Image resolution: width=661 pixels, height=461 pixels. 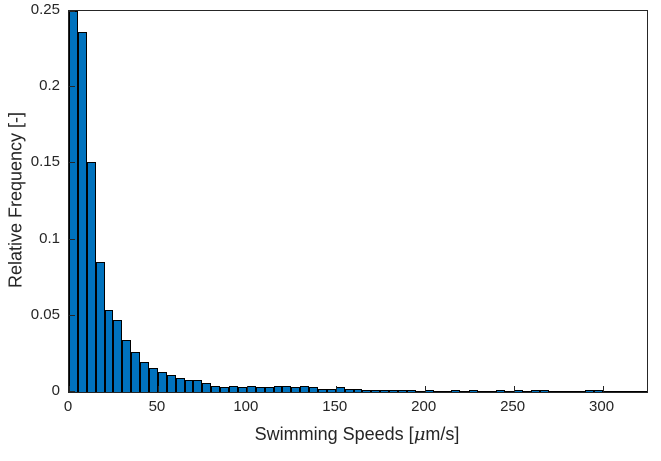 I want to click on x-tick-label: 250, so click(x=513, y=406).